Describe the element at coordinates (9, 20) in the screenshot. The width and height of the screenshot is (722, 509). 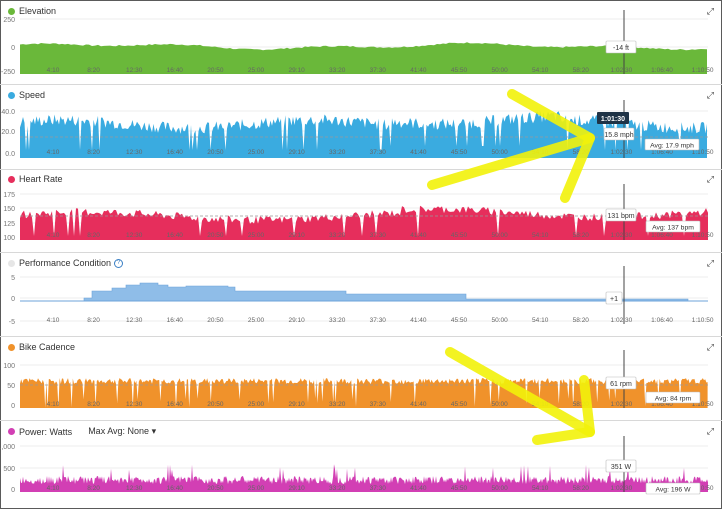
I see `y-tick-label: 250` at that location.